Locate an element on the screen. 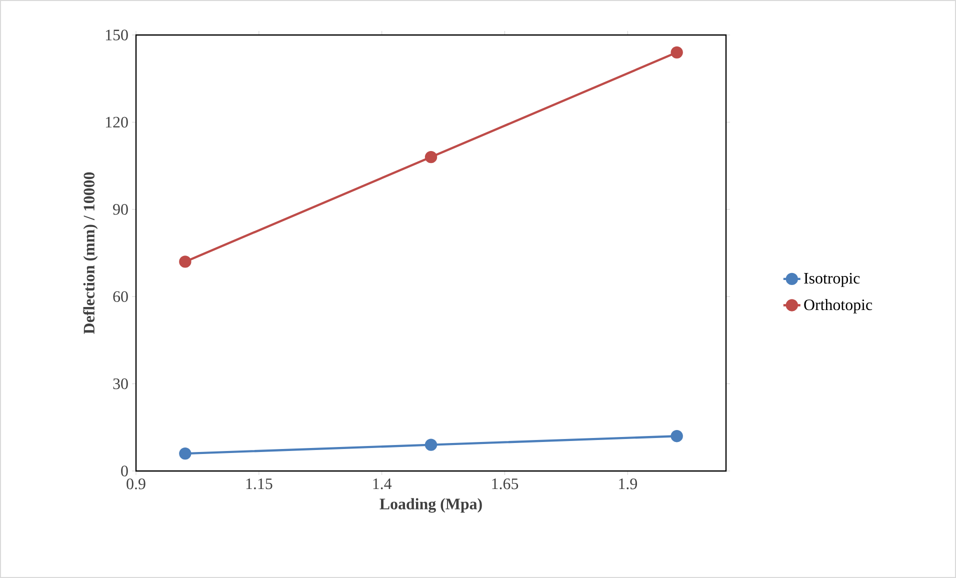 The image size is (956, 578). legend-label: Isotropic is located at coordinates (832, 279).